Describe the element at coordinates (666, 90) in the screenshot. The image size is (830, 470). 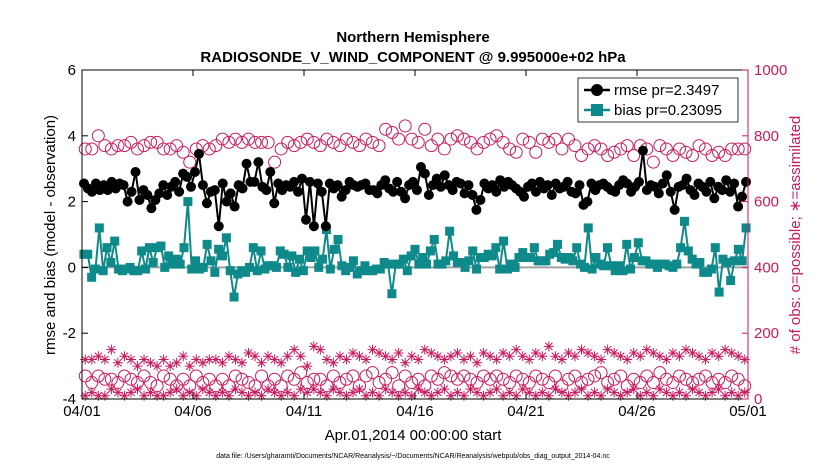
I see `legend-rmse-label: rmse pr=2.3497` at that location.